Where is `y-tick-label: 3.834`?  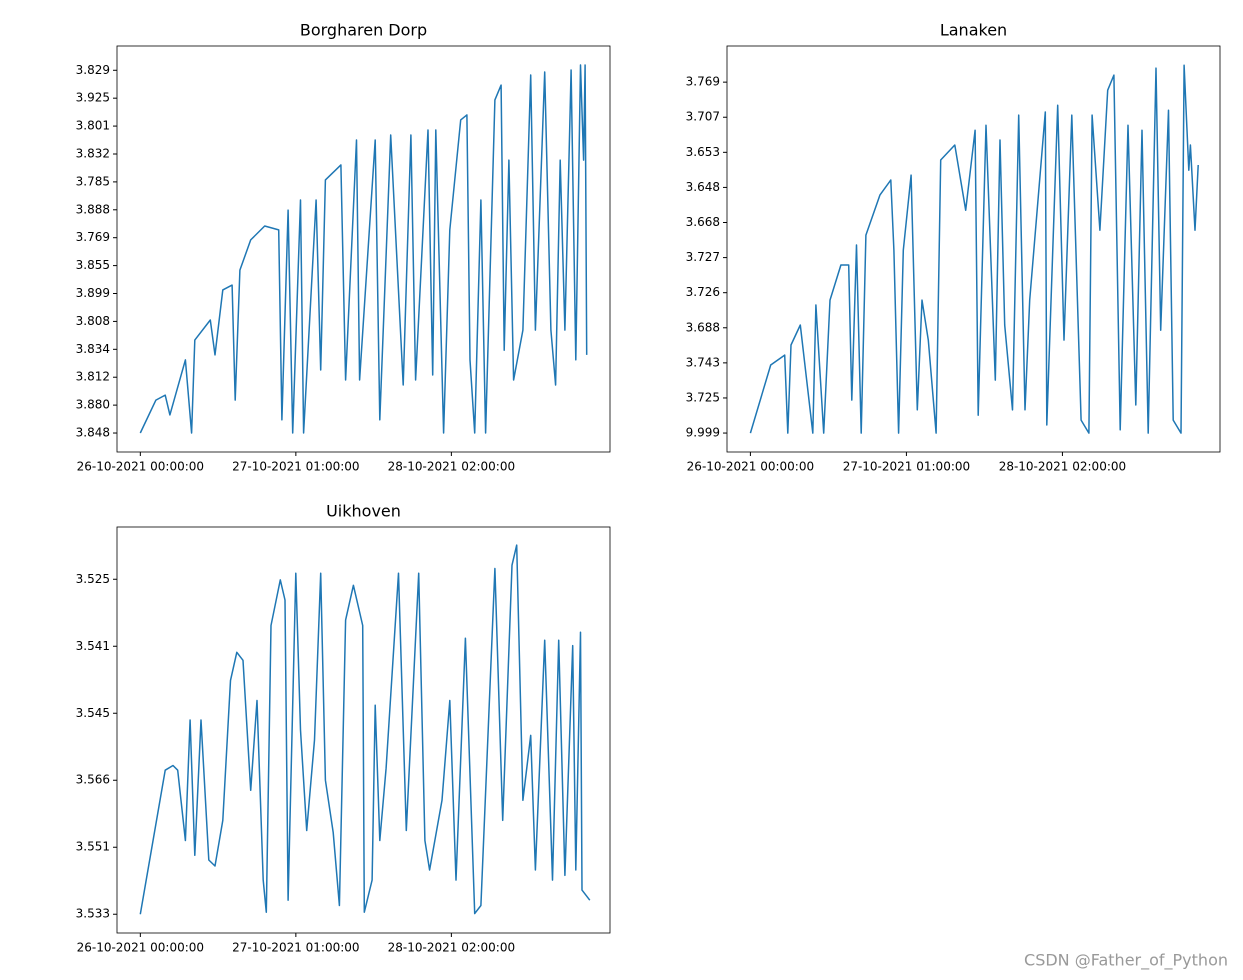 y-tick-label: 3.834 is located at coordinates (93, 349).